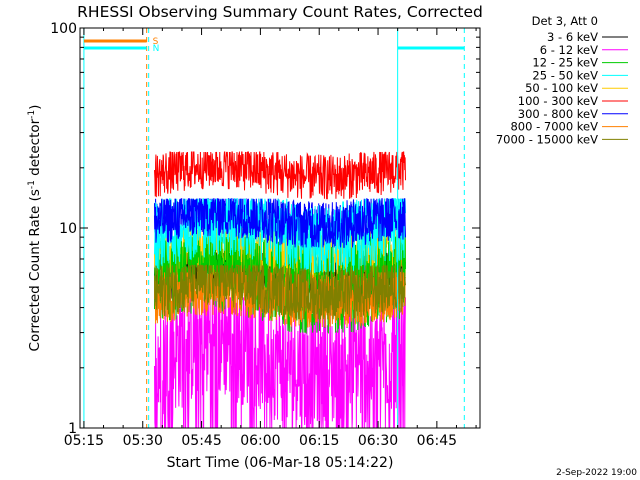 This screenshot has width=640, height=480. What do you see at coordinates (378, 441) in the screenshot?
I see `x-tick-label: 06:30` at bounding box center [378, 441].